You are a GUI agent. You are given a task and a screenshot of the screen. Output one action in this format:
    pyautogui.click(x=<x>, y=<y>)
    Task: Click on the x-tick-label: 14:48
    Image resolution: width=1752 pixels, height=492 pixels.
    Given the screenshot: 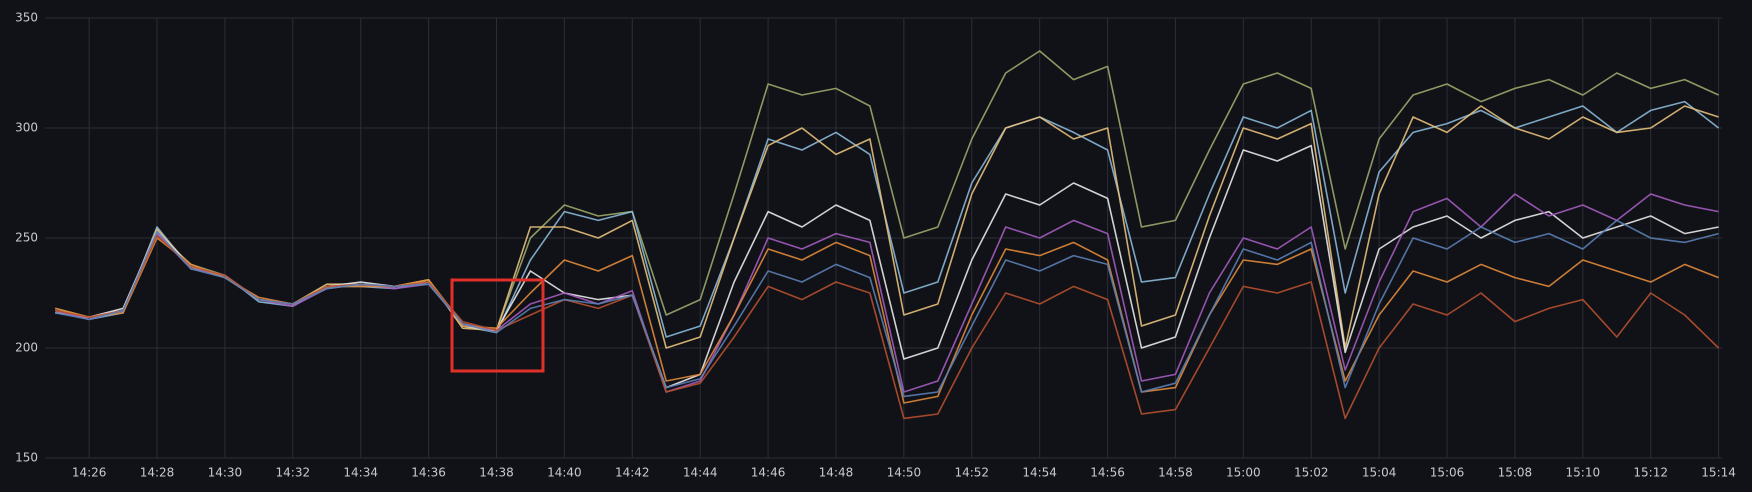 What is the action you would take?
    pyautogui.click(x=836, y=473)
    